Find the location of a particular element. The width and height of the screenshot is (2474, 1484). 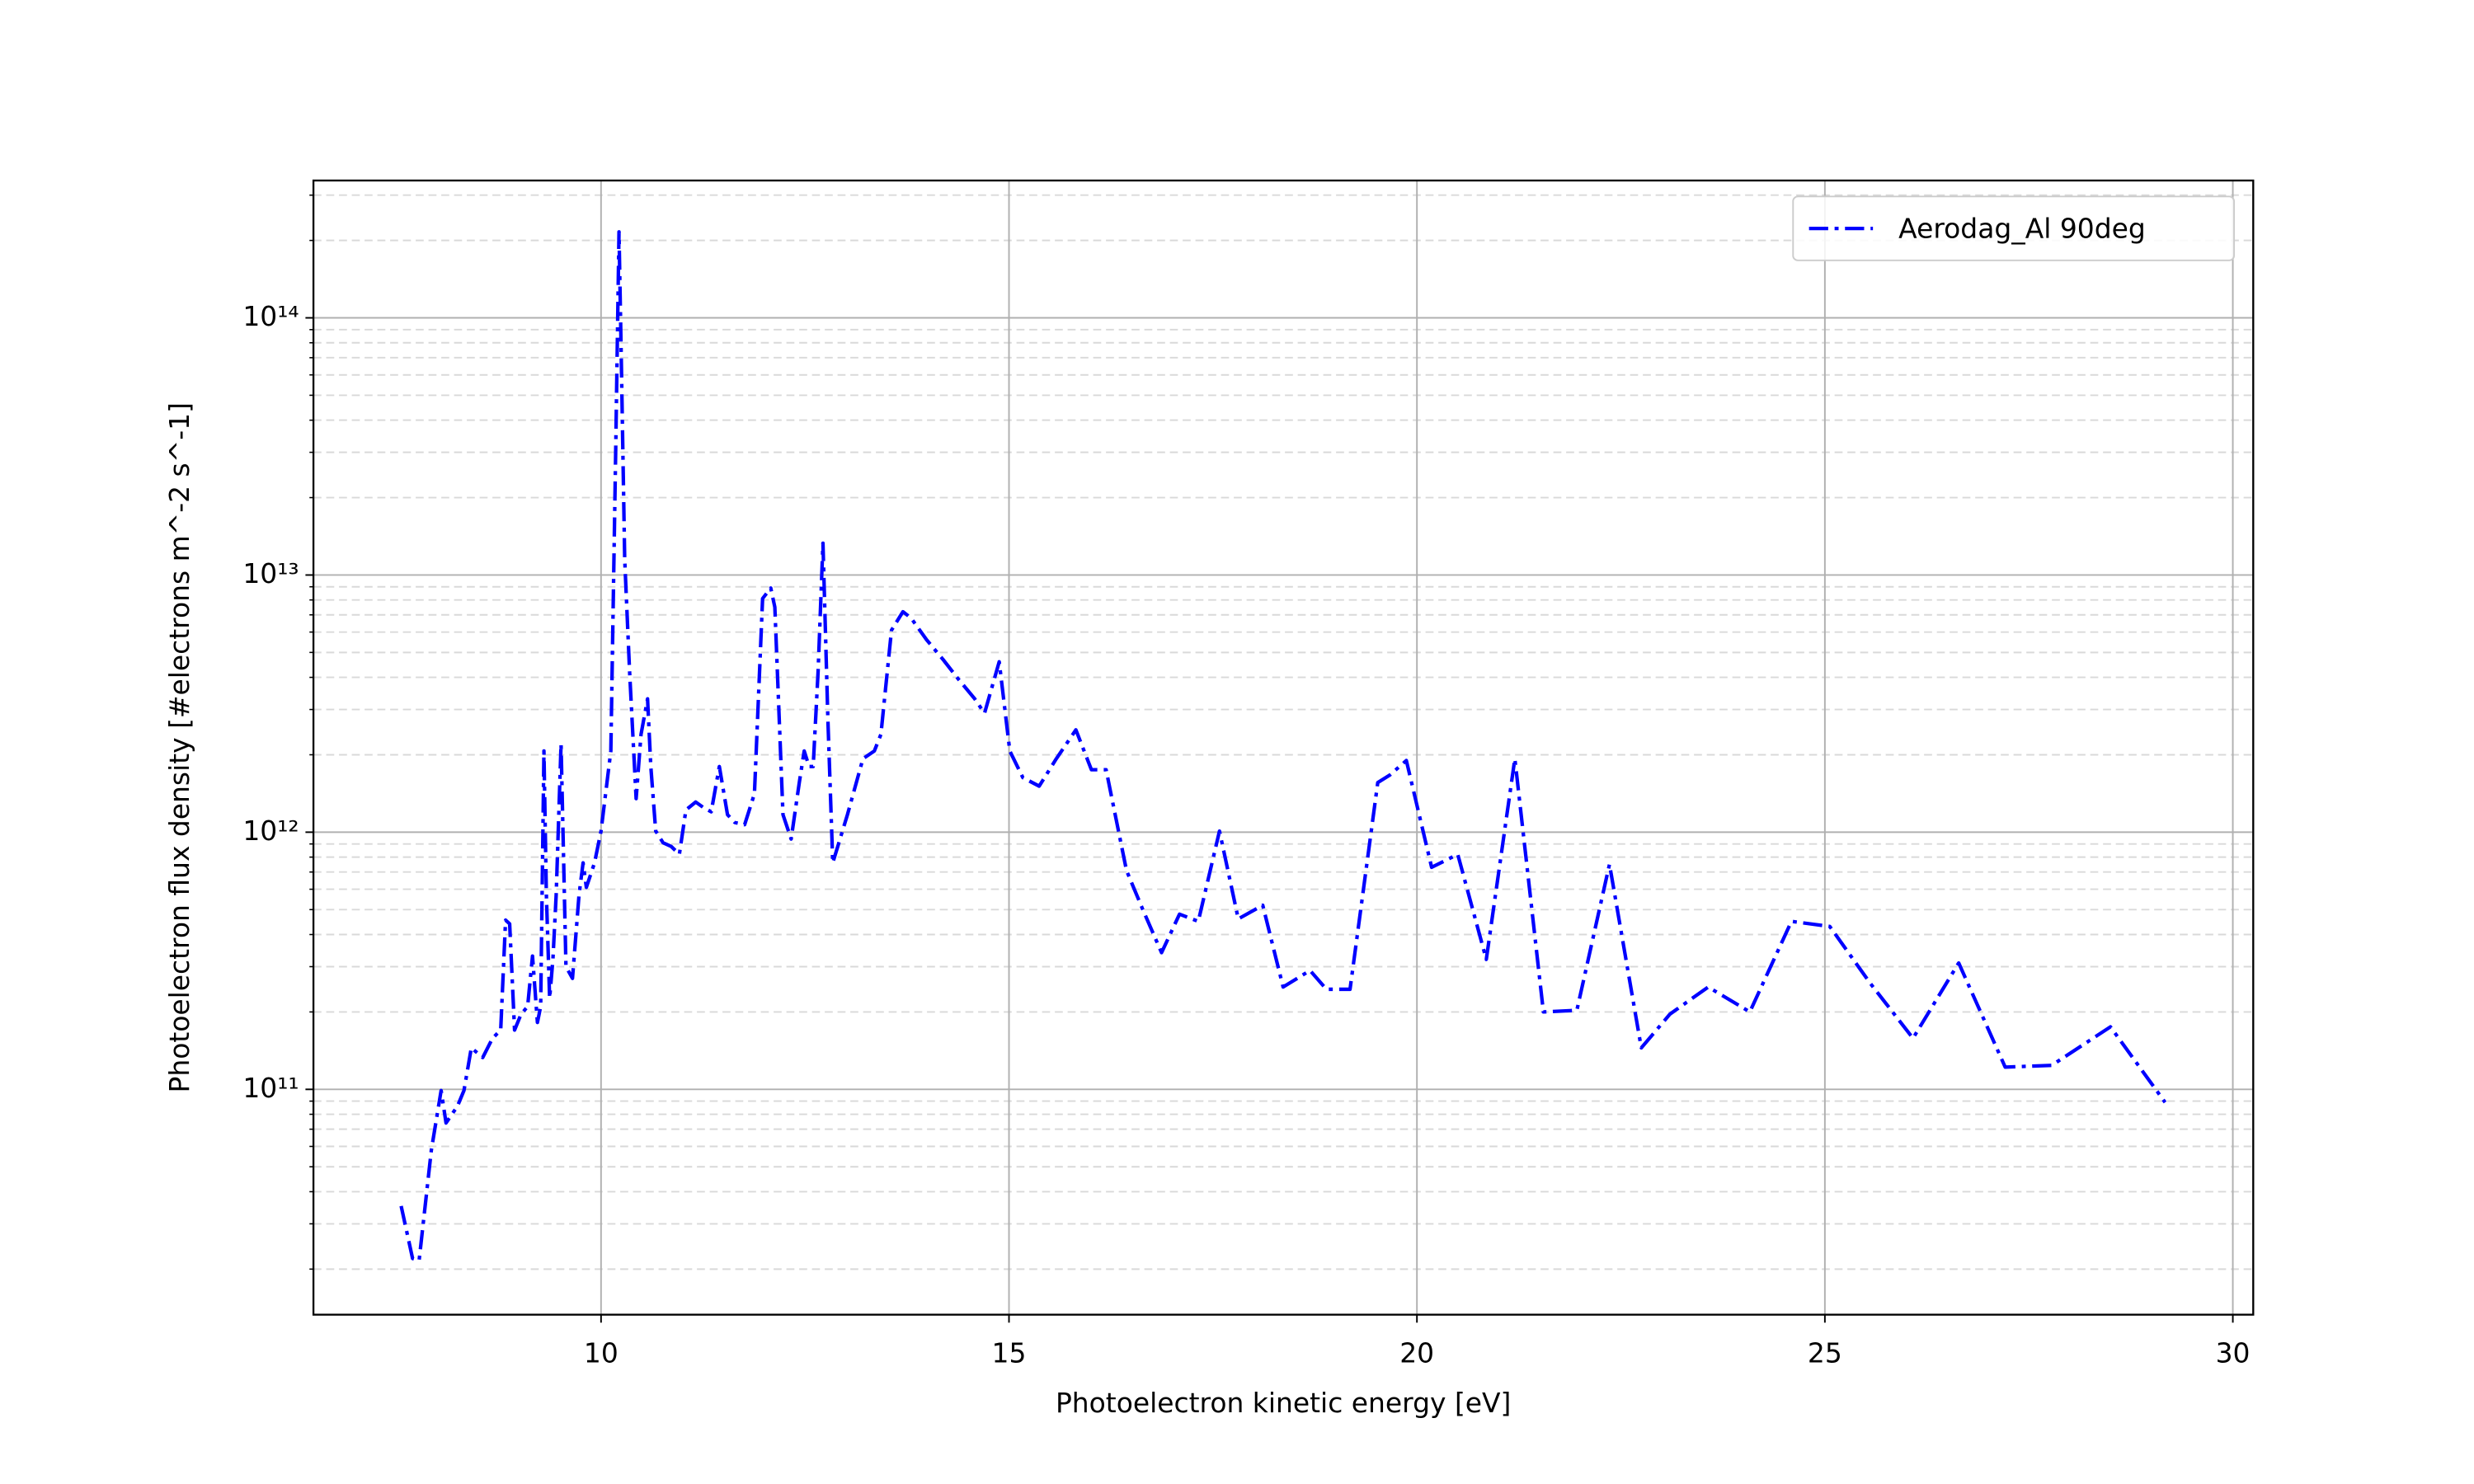

x-tick-label: 10 is located at coordinates (601, 1353).